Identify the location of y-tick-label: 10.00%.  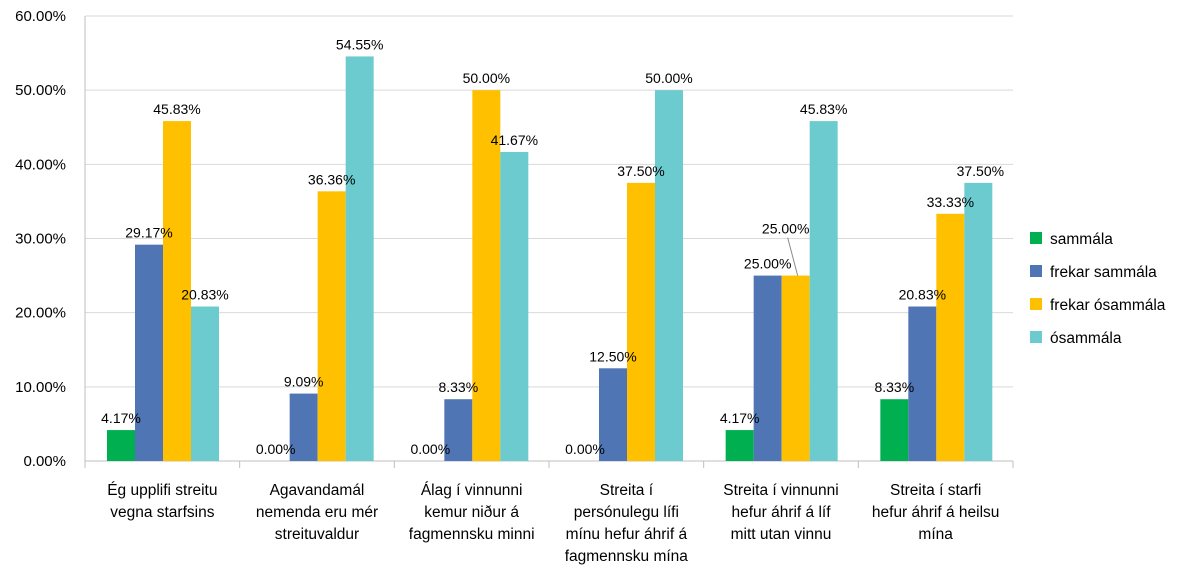
(40, 387).